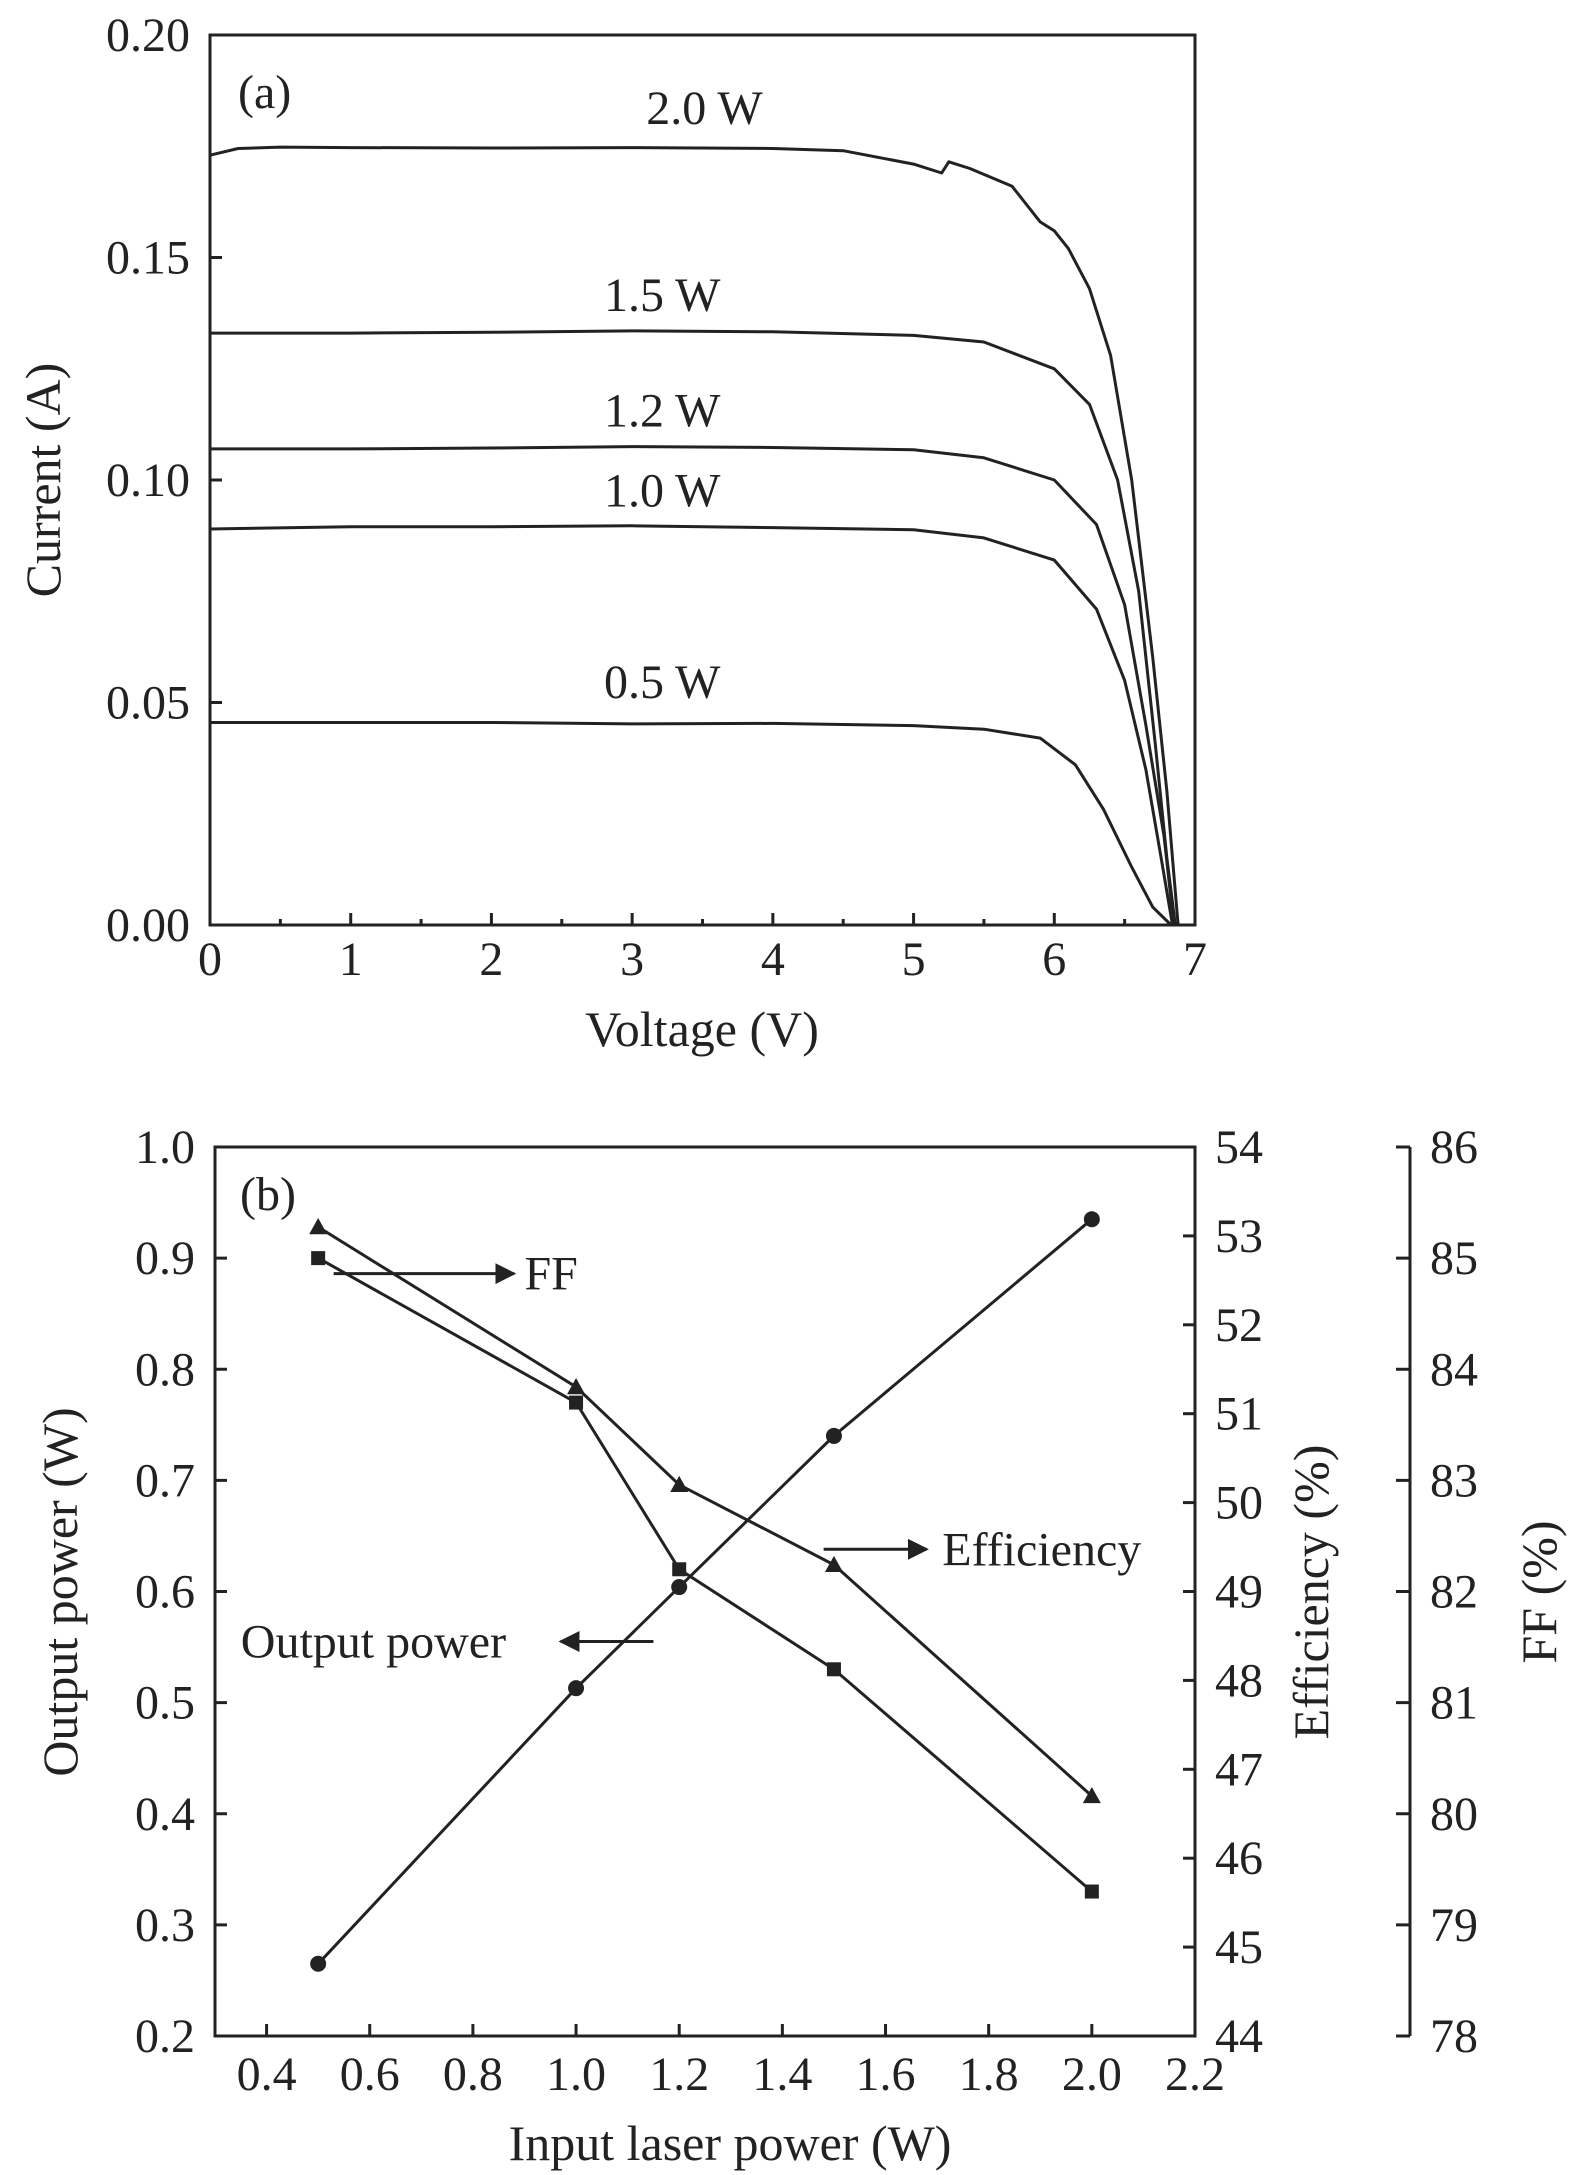 This screenshot has height=2175, width=1575. Describe the element at coordinates (731, 2062) in the screenshot. I see `panel-b-x-axis: 0.4 0.6 0.8 1.0 1.2 1.4 1.6 1.8 2.0 2.2` at that location.